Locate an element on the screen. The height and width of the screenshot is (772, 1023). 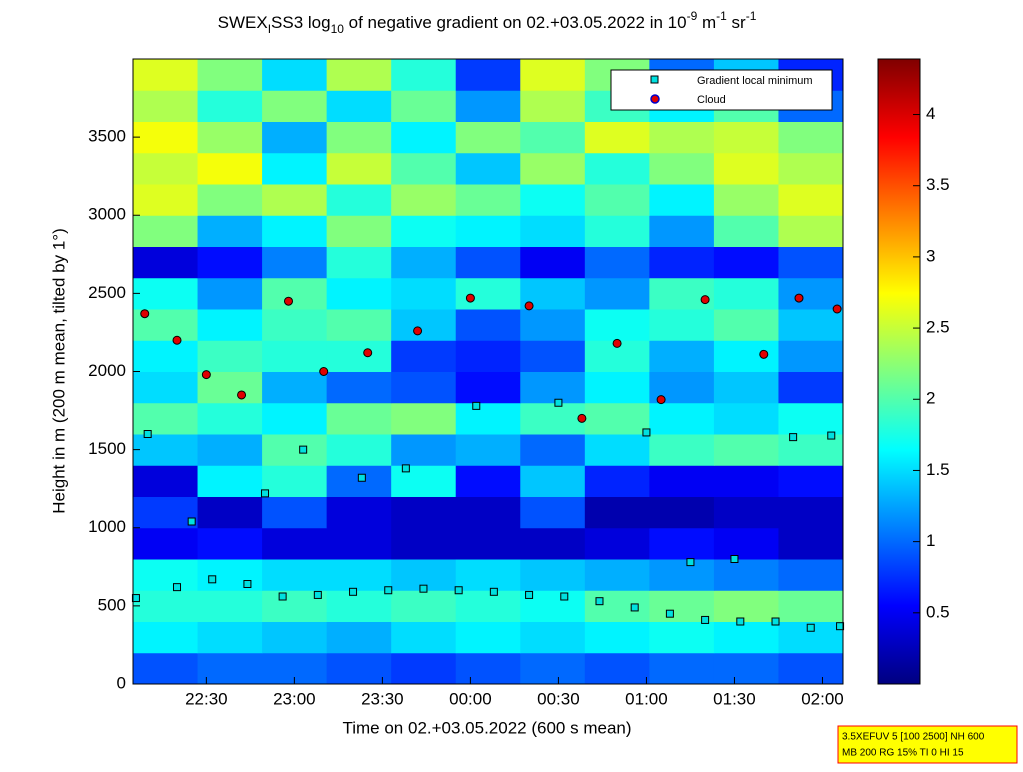
note-line: MB 200 RG 15% TI 0 HI 15 is located at coordinates (903, 753).